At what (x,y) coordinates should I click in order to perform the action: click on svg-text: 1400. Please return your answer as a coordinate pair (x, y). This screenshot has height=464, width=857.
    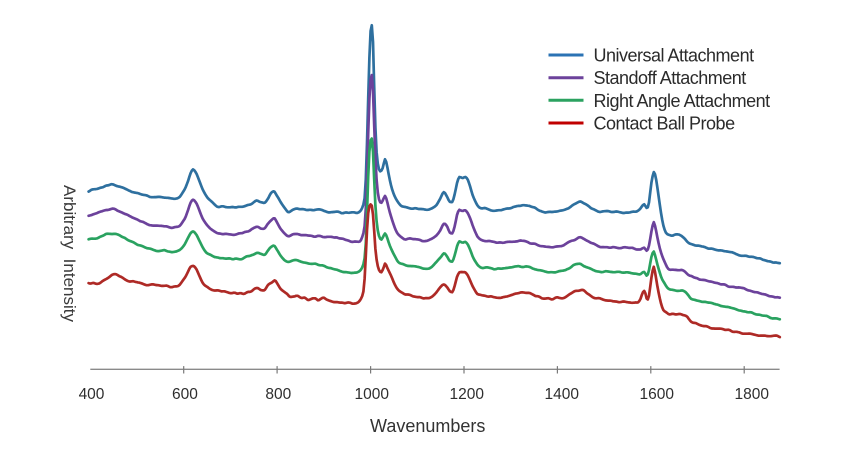
    Looking at the image, I should click on (562, 394).